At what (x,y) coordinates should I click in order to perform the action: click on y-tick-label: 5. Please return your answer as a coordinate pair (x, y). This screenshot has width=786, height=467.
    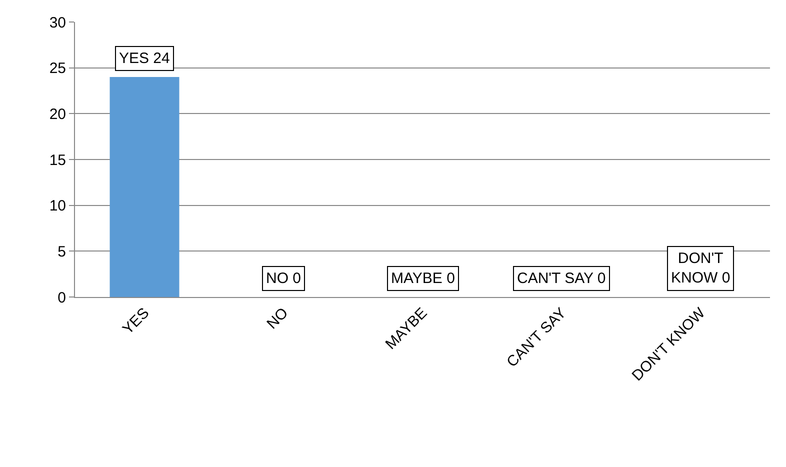
    Looking at the image, I should click on (62, 251).